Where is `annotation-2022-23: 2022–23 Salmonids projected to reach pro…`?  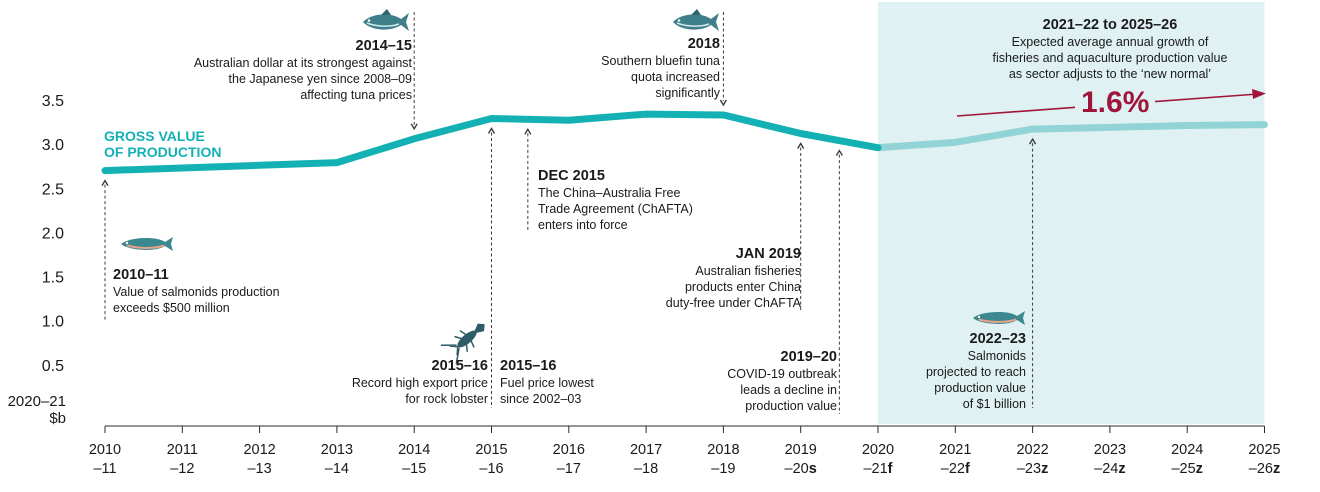 annotation-2022-23: 2022–23 Salmonids projected to reach pro… is located at coordinates (963, 371).